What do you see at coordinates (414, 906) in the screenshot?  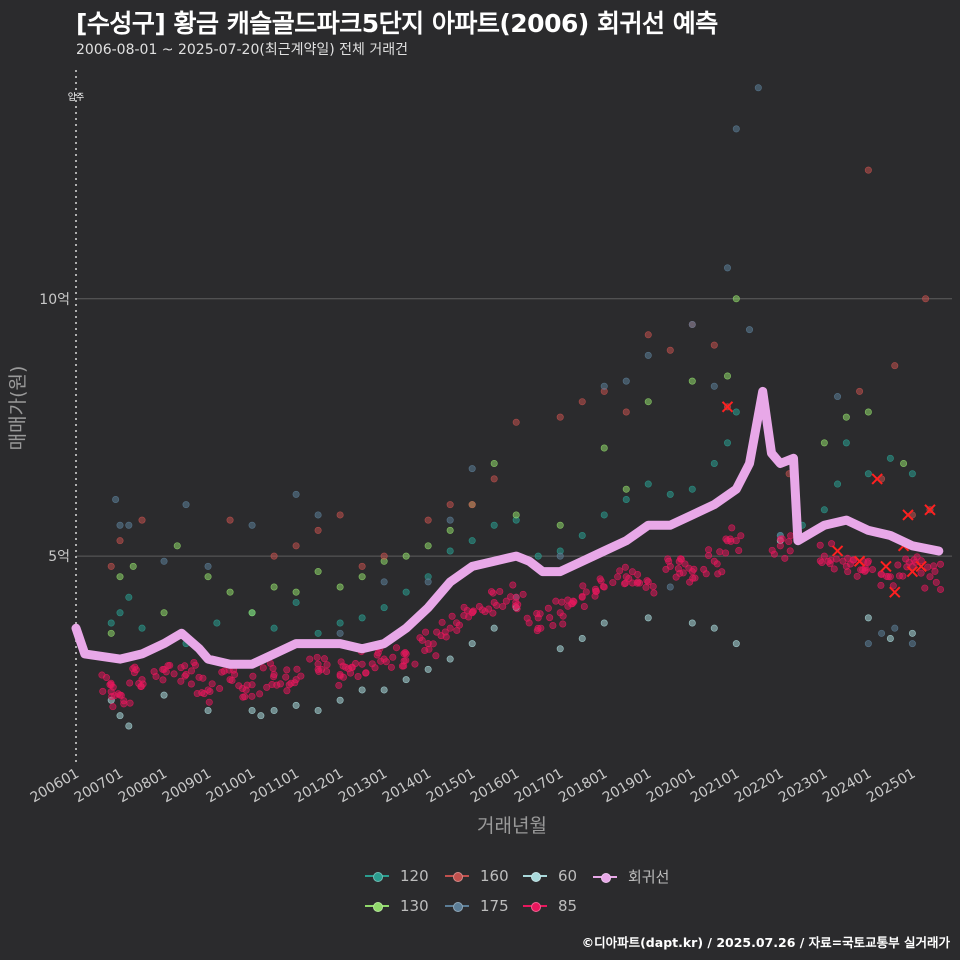 I see `legend-label-130: 130` at bounding box center [414, 906].